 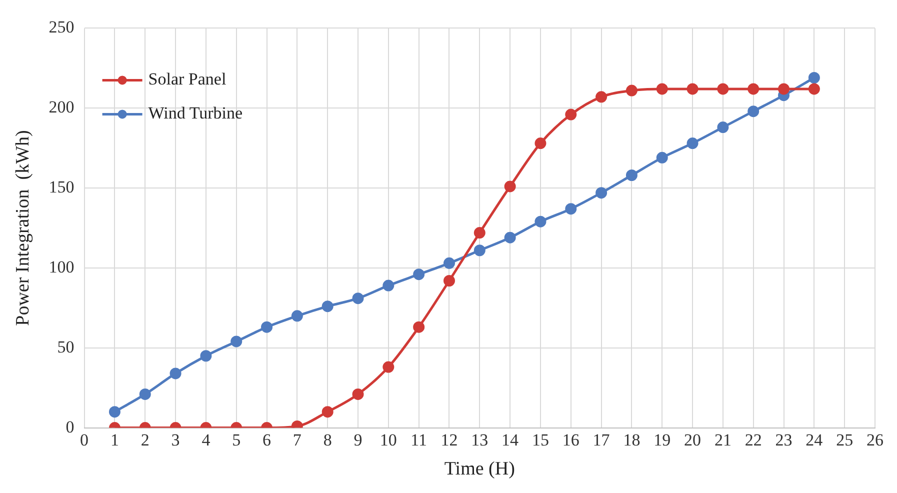 I want to click on x-tick-label: 16, so click(x=571, y=440).